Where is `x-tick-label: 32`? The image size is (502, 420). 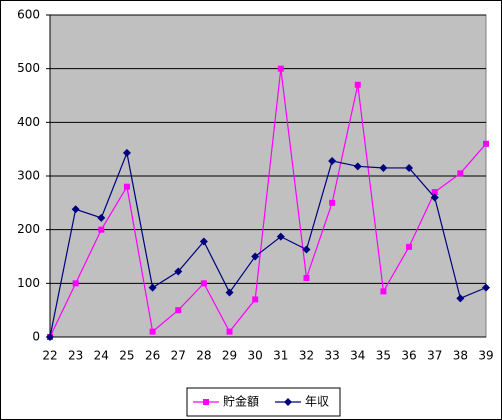
x-tick-label: 32 is located at coordinates (306, 356).